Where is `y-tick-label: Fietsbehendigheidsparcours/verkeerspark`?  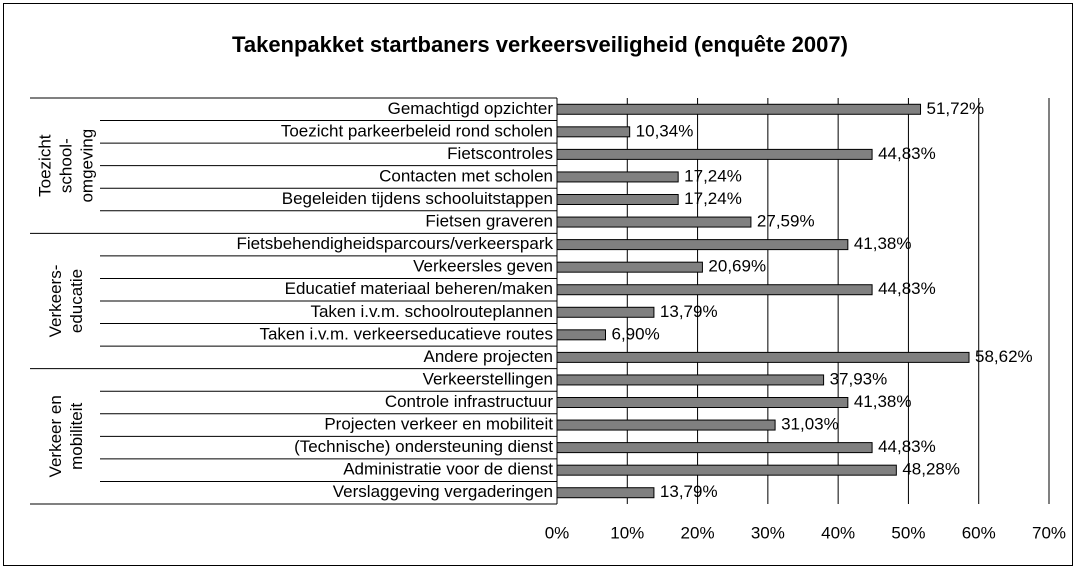
y-tick-label: Fietsbehendigheidsparcours/verkeerspark is located at coordinates (394, 243).